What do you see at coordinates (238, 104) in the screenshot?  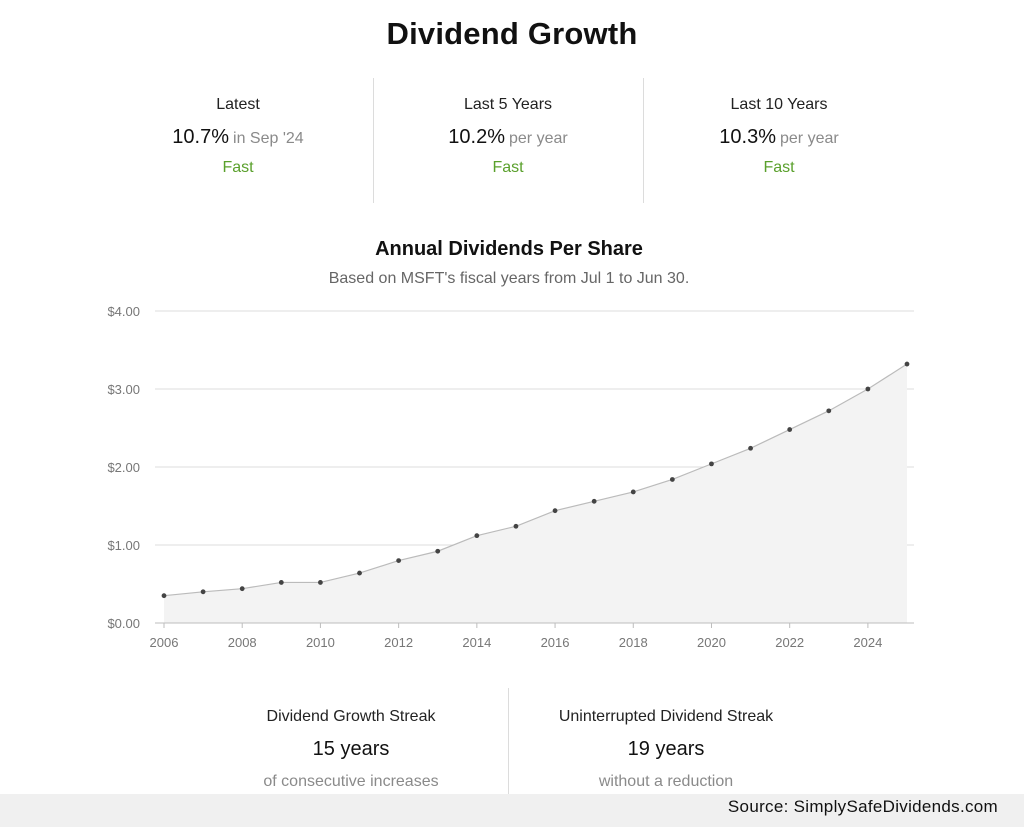 I see `stat-label: Latest` at bounding box center [238, 104].